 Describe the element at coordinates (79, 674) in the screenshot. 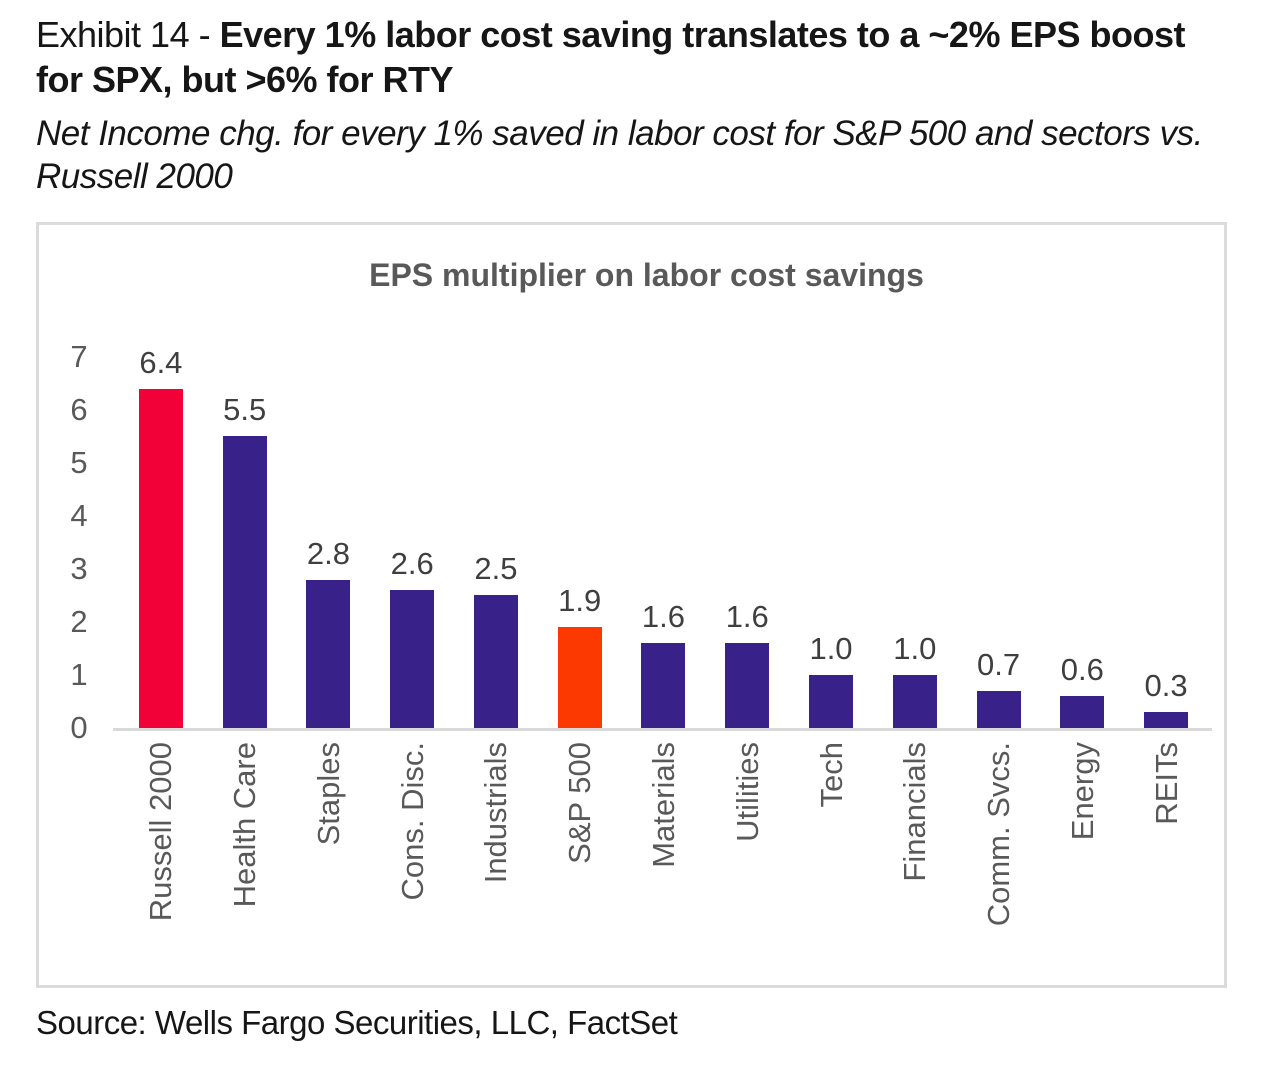

I see `y-axis-tick-1: 1` at that location.